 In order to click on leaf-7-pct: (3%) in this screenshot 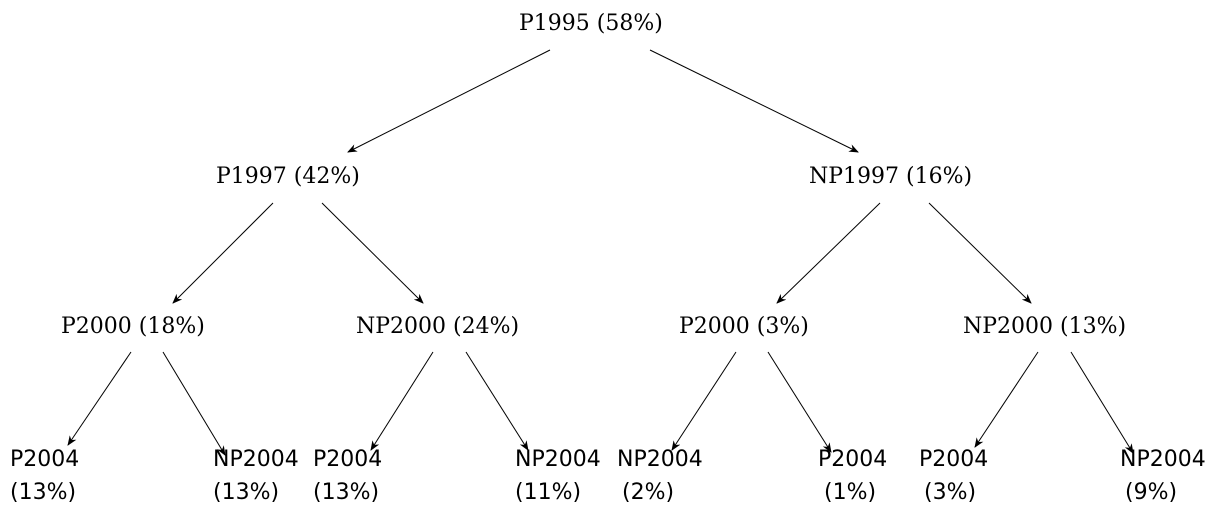, I will do `click(950, 492)`.